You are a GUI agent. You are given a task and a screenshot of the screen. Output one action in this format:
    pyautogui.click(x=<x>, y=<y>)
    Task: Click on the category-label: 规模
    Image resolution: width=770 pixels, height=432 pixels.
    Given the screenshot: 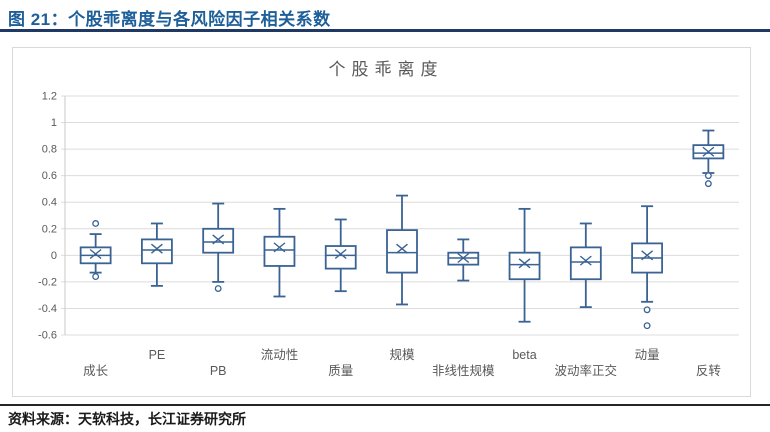 What is the action you would take?
    pyautogui.click(x=402, y=354)
    